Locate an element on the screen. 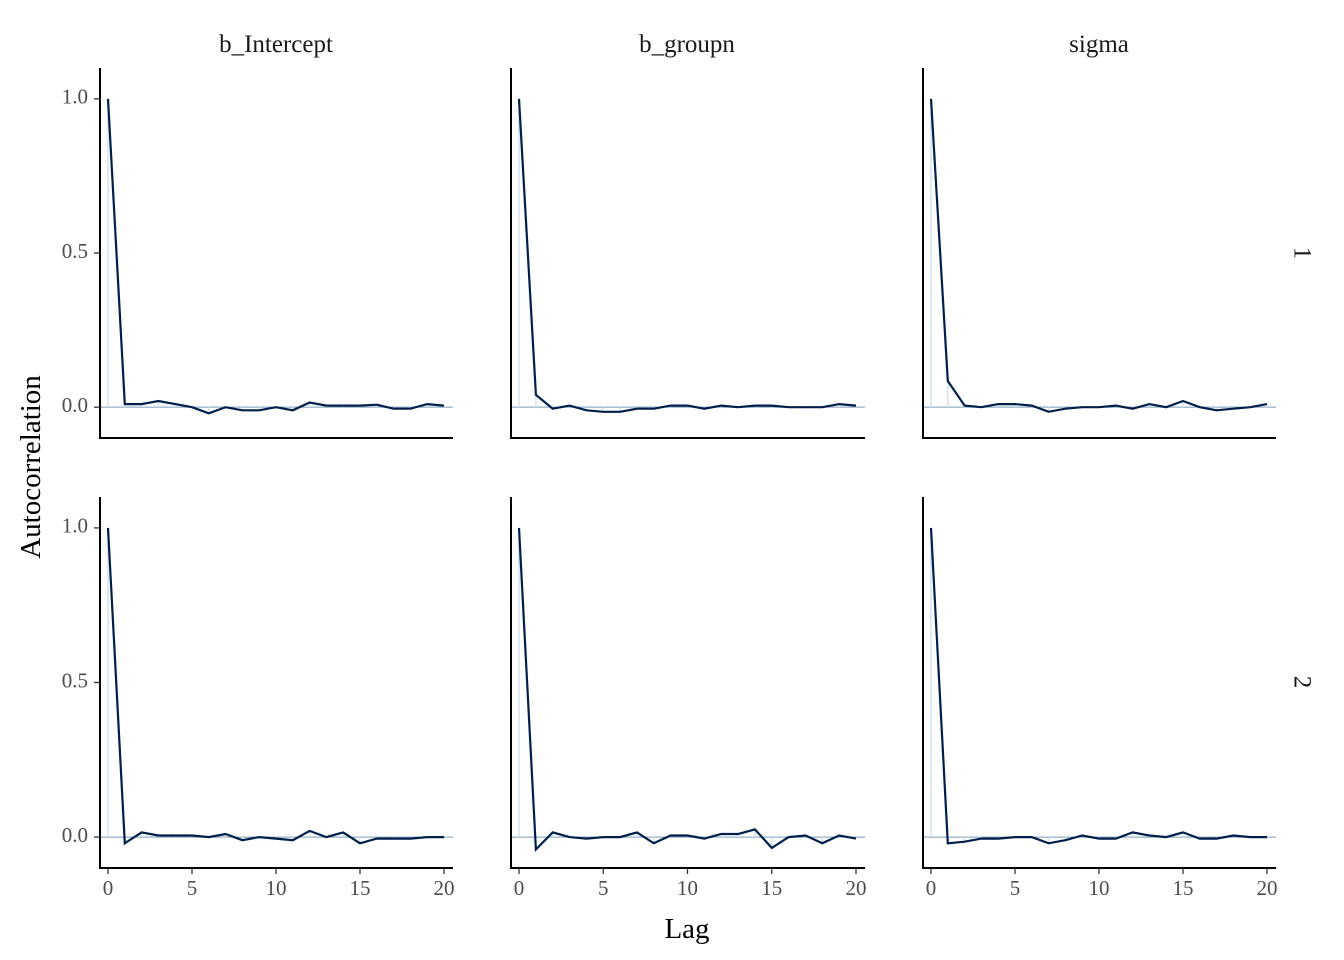  facet-strip-chain-1: 1 is located at coordinates (1301, 253).